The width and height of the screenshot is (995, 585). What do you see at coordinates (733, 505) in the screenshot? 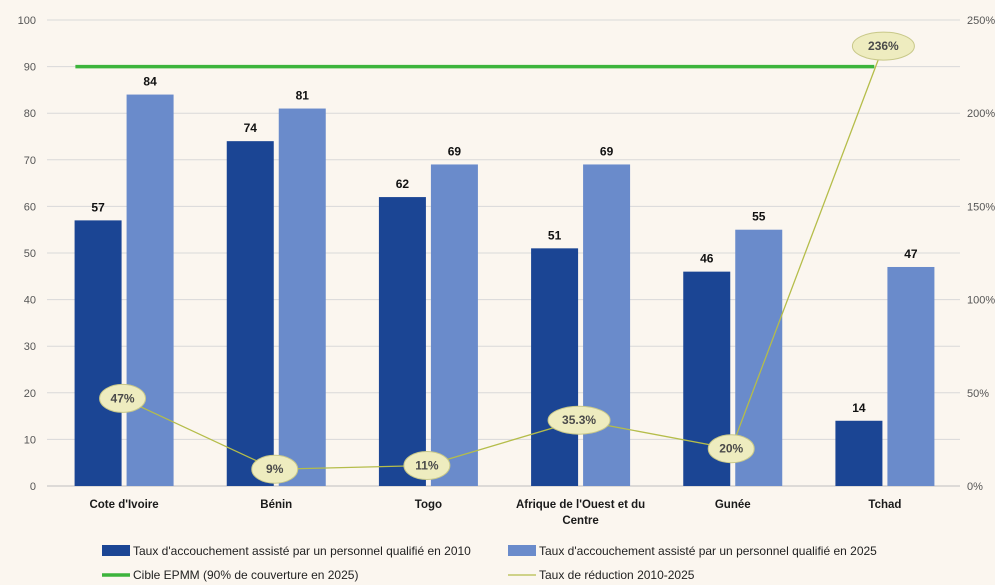
I see `x-category-label: Gunée` at bounding box center [733, 505].